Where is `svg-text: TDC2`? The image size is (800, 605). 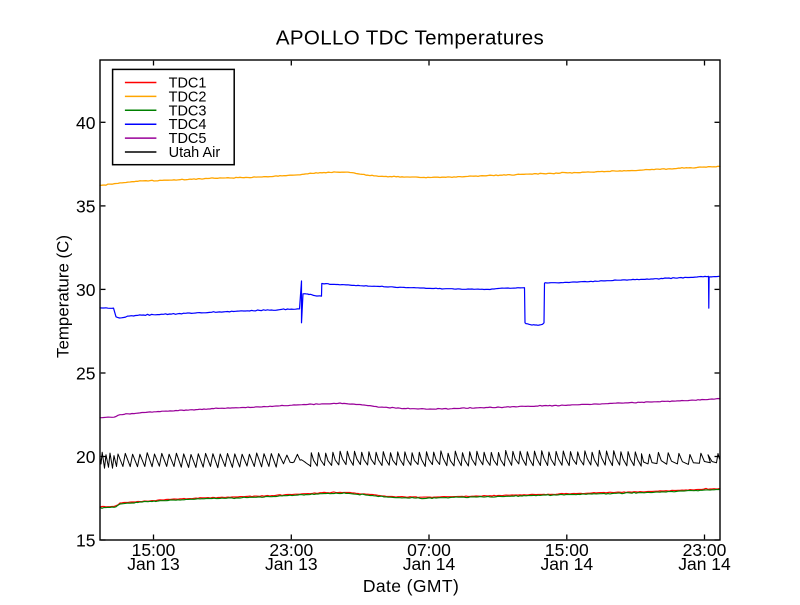
svg-text: TDC2 is located at coordinates (188, 97).